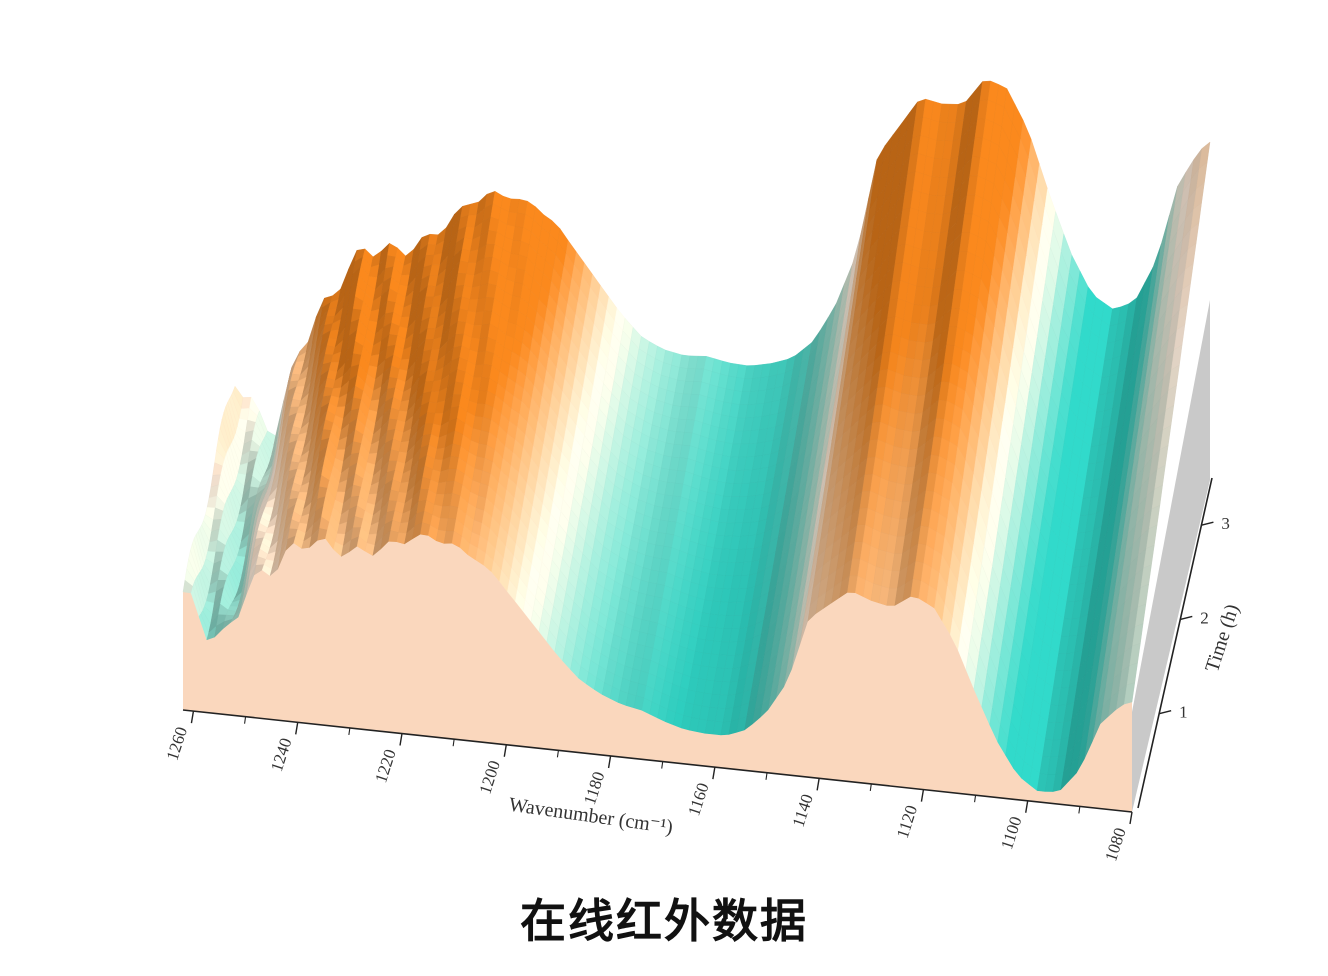  I want to click on x-tick-label: 1260, so click(177, 743).